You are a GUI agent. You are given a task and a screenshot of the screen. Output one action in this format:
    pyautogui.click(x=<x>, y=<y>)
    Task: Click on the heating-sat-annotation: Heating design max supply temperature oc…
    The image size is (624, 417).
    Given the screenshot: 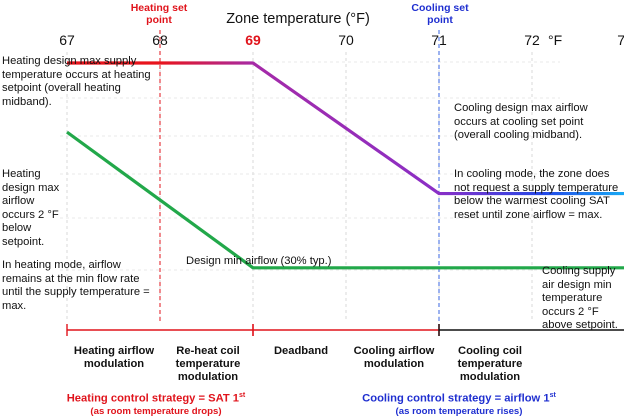 What is the action you would take?
    pyautogui.click(x=76, y=81)
    